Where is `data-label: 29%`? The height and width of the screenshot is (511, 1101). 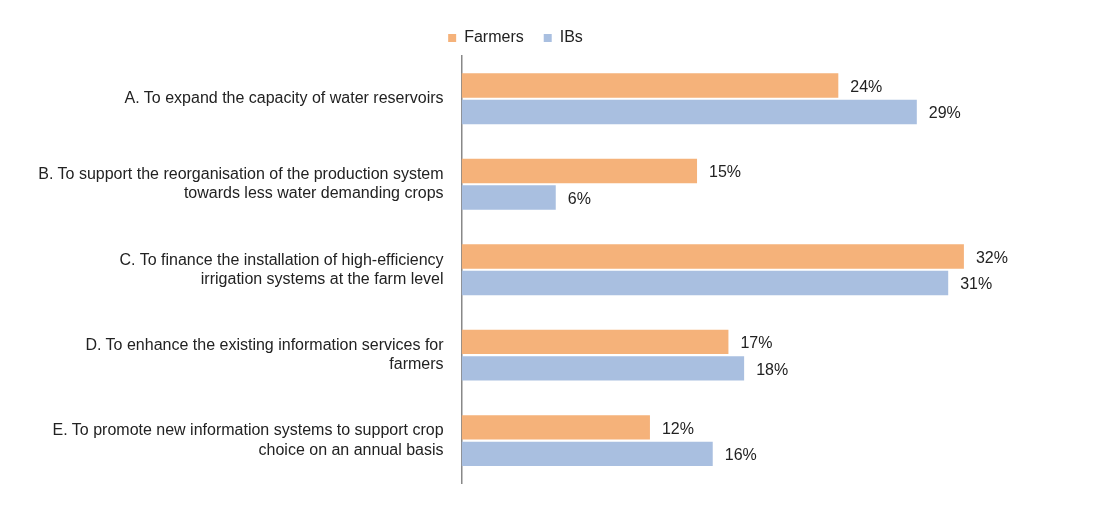 data-label: 29% is located at coordinates (944, 113).